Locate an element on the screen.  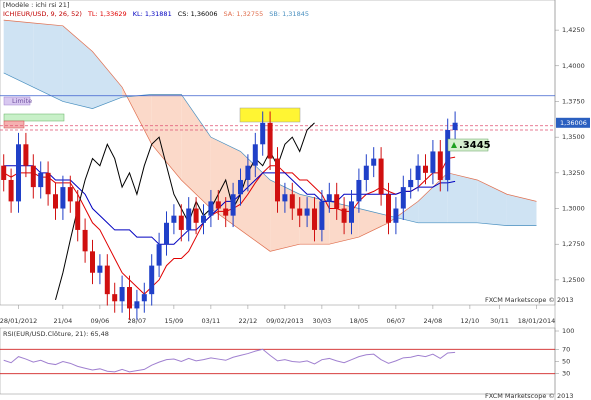
x-tick-label: 09/06 is located at coordinates (100, 321).